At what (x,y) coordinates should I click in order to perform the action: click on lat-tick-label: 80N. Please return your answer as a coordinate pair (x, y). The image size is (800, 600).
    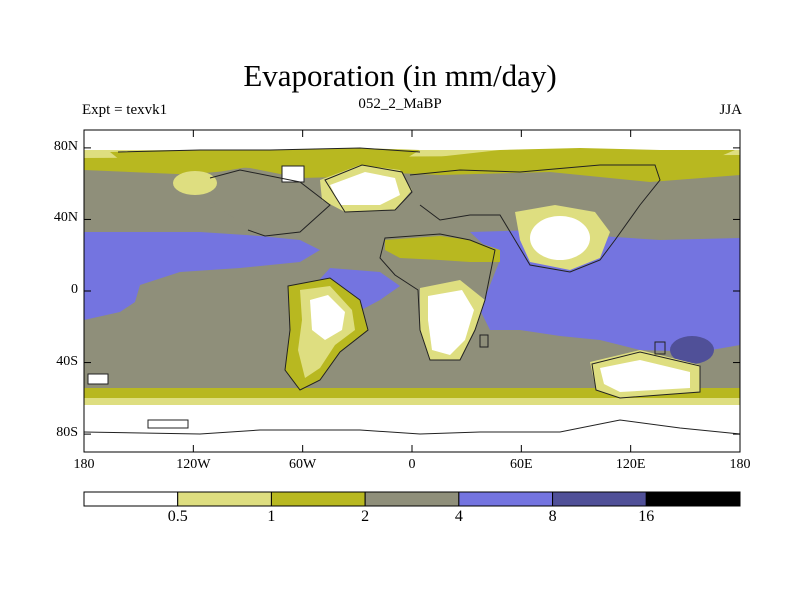
    Looking at the image, I should click on (65, 146).